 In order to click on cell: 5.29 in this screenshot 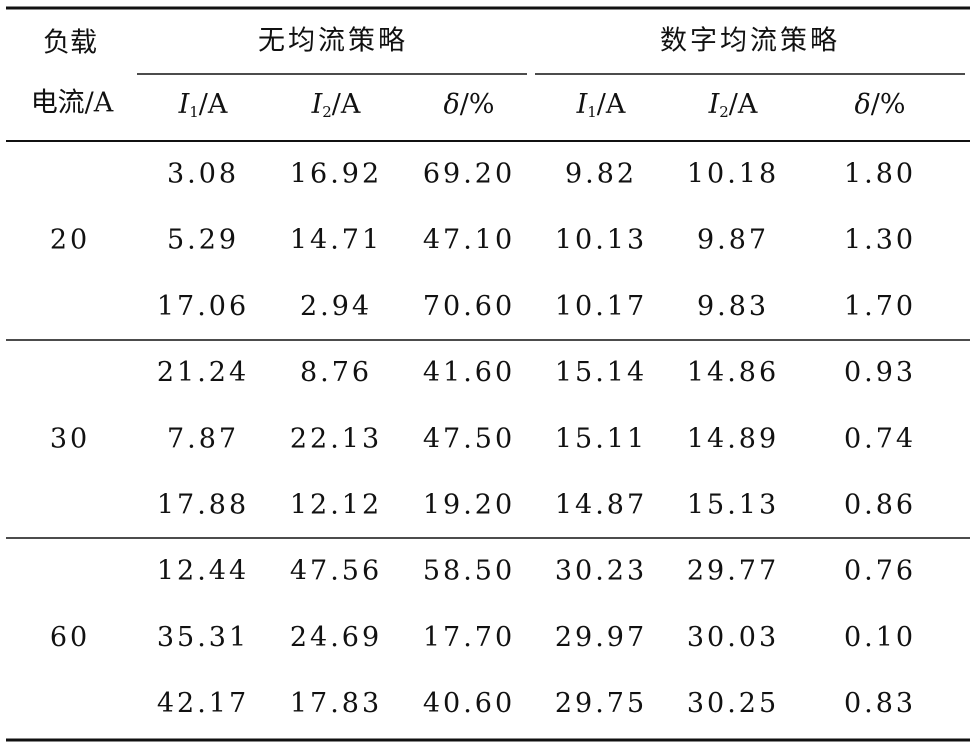, I will do `click(203, 240)`.